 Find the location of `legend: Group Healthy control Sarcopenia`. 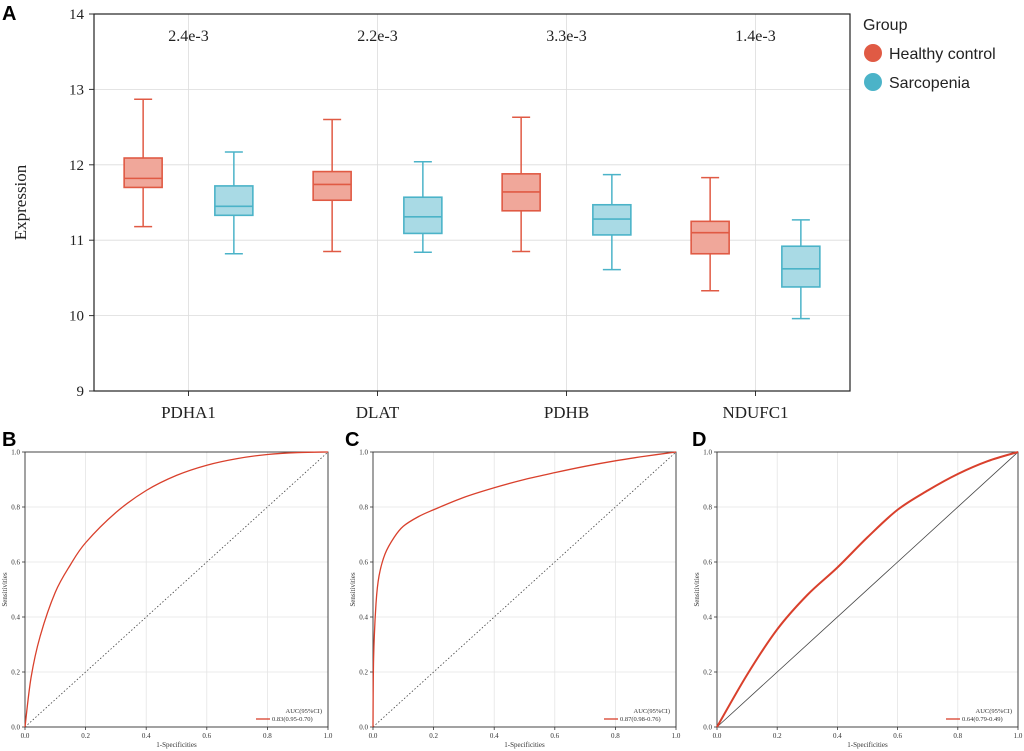

legend: Group Healthy control Sarcopenia is located at coordinates (929, 54).